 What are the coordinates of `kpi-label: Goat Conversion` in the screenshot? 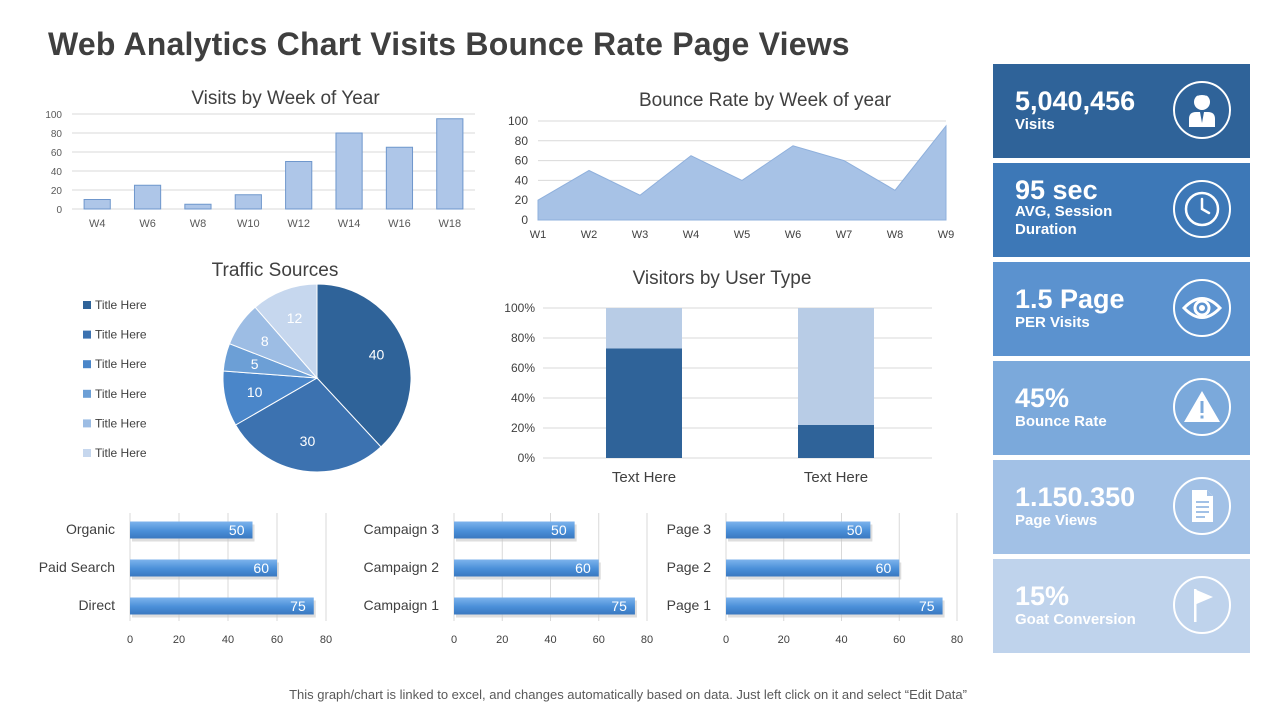 It's located at (1075, 619).